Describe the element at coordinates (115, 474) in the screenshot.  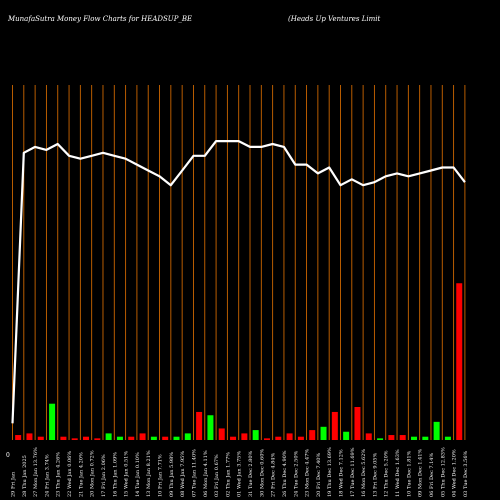
I see `x-tick-label: 16 Thu Jan 1.09%` at that location.